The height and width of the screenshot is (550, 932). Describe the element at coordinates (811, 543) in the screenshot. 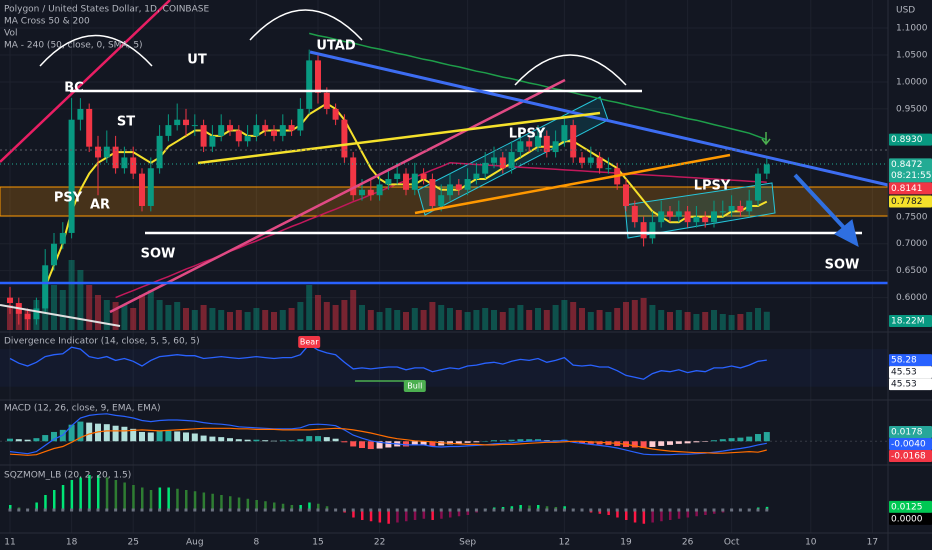

I see `x-tick-label: 10` at that location.